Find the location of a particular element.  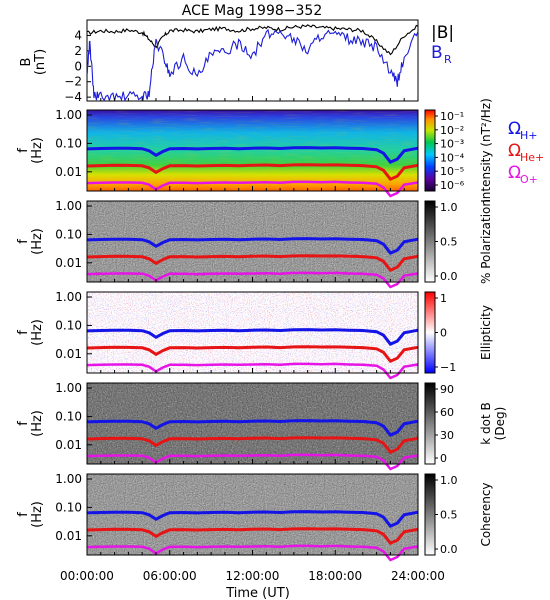

b-frame is located at coordinates (252, 60).